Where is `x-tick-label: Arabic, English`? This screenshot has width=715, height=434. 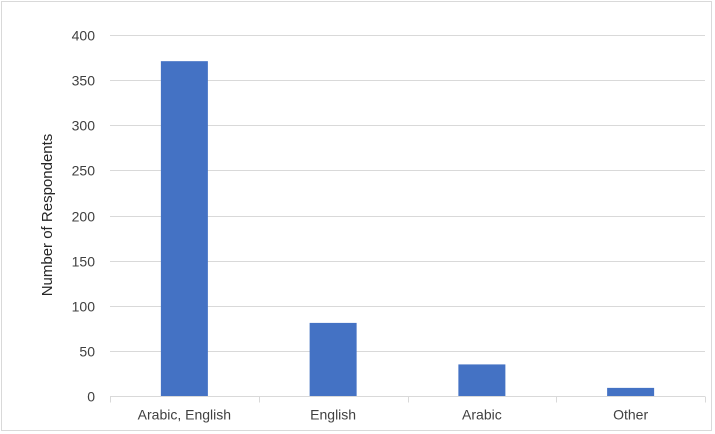 x-tick-label: Arabic, English is located at coordinates (184, 415).